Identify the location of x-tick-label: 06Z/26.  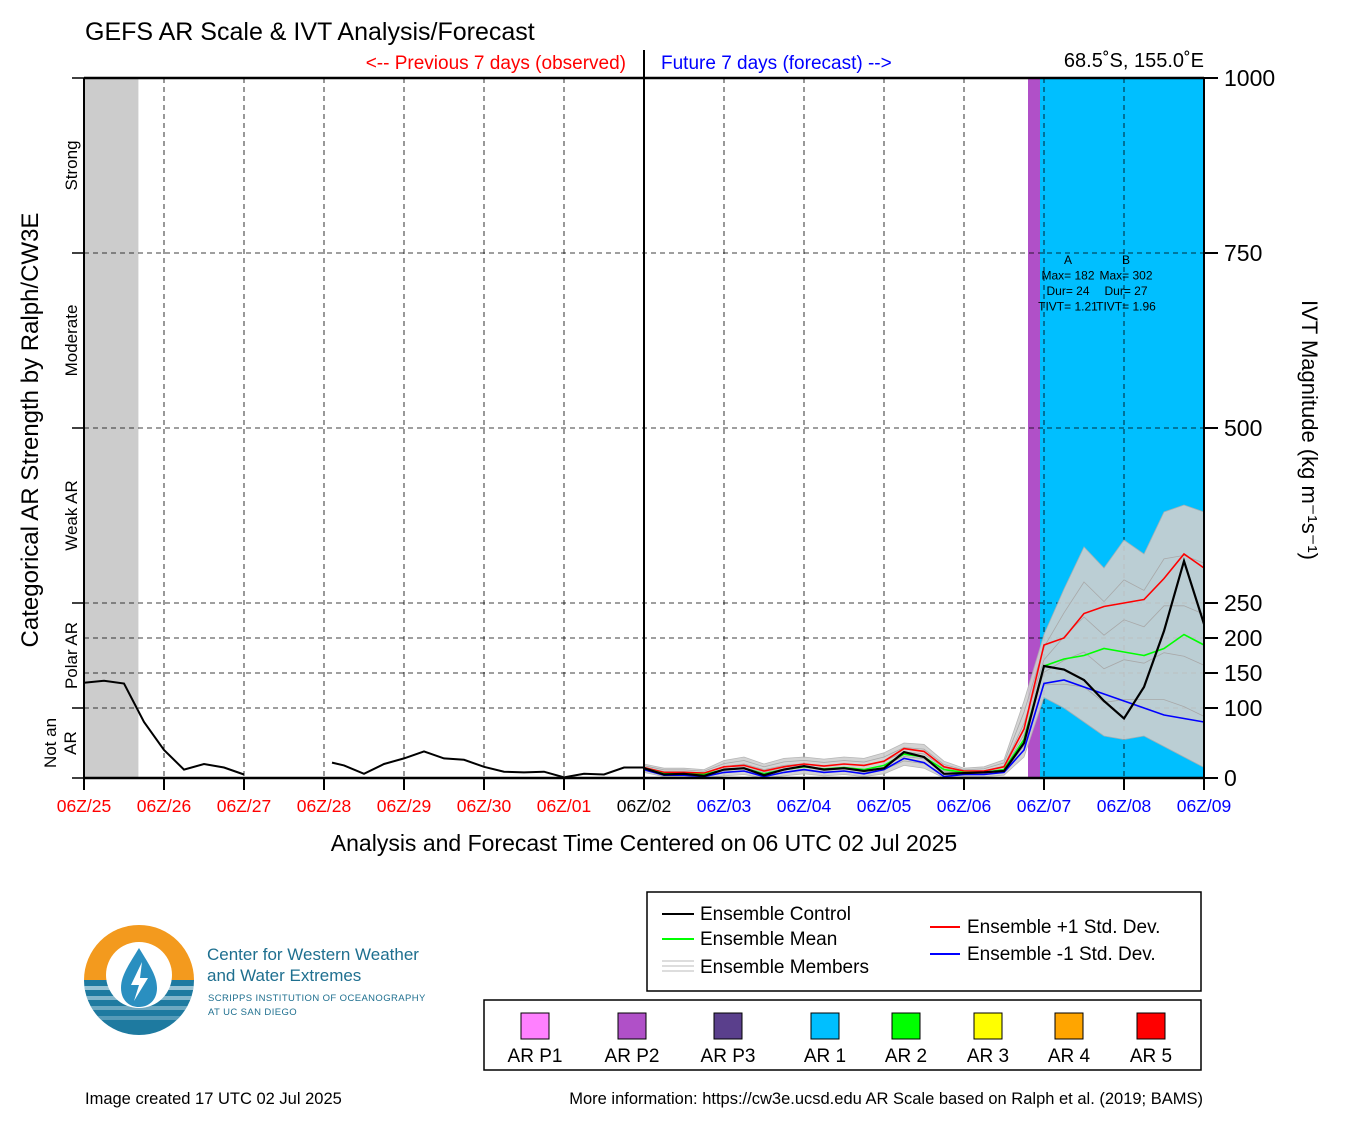
(164, 806).